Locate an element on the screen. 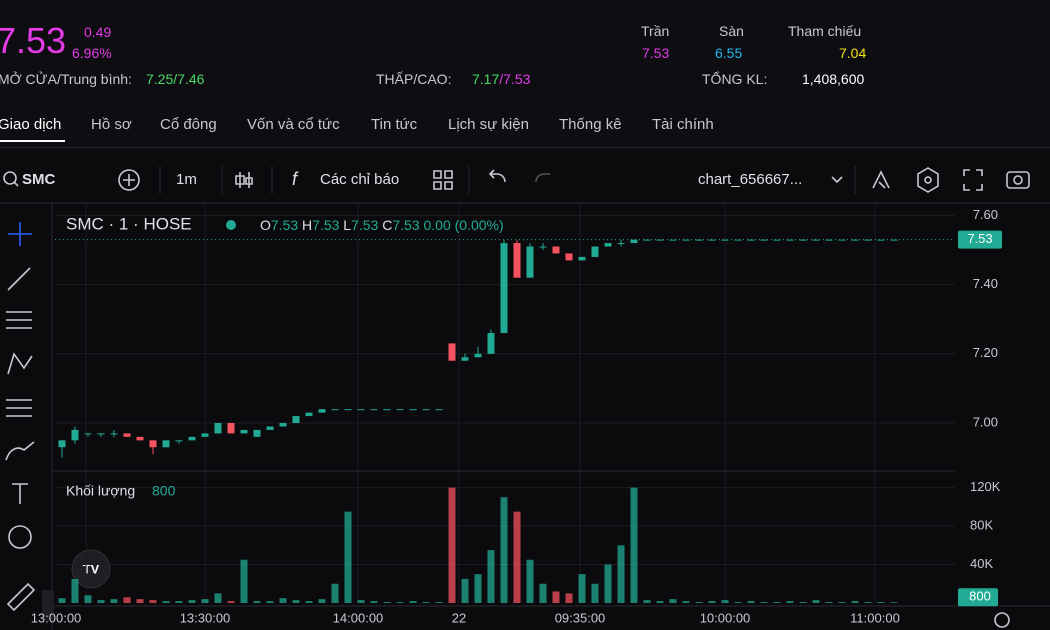 The image size is (1050, 630). label: MỞ CỬA/Trung bình: is located at coordinates (66, 79).